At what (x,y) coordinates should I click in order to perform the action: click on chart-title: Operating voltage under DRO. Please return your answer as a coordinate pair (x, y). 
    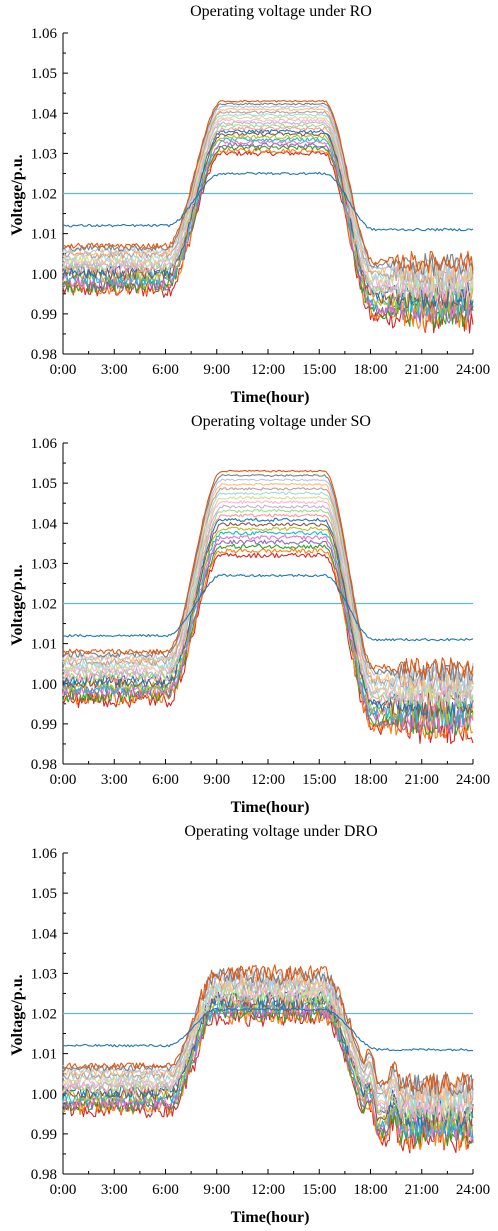
    Looking at the image, I should click on (280, 831).